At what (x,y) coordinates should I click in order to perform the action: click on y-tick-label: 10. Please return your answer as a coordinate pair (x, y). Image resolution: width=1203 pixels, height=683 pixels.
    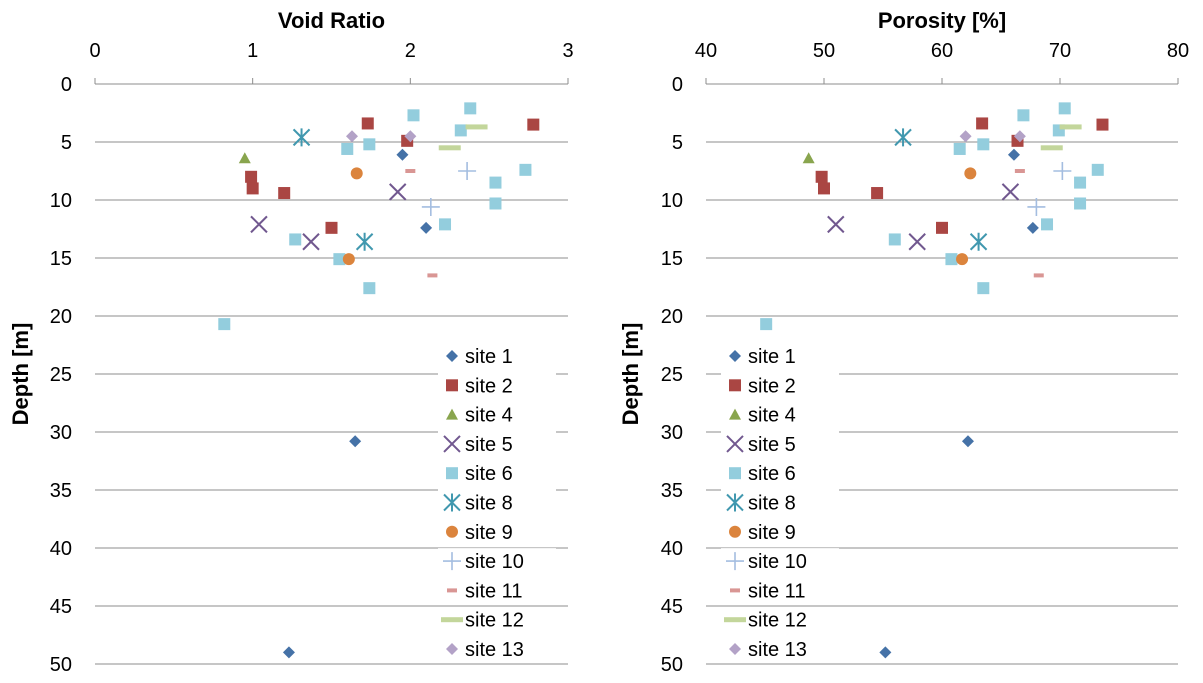
    Looking at the image, I should click on (672, 201).